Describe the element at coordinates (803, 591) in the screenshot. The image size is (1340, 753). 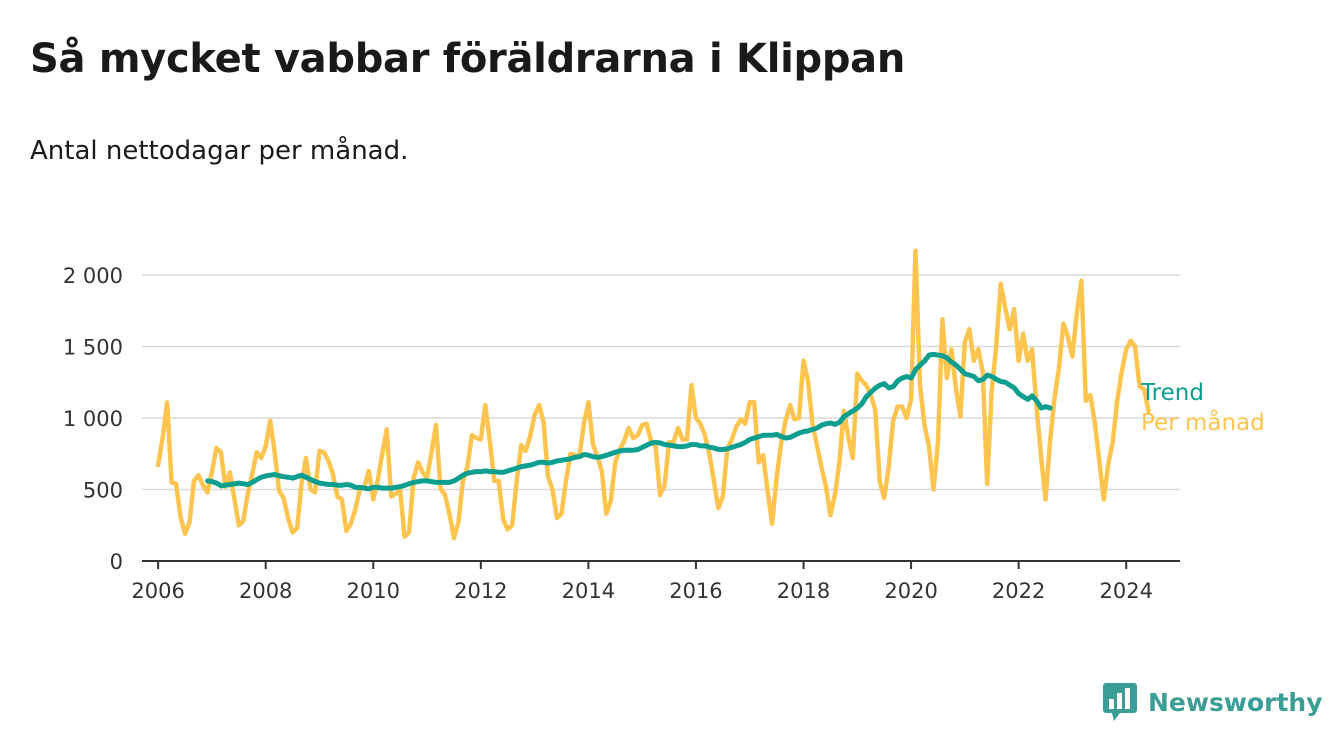
I see `x-tick-label: 2018` at that location.